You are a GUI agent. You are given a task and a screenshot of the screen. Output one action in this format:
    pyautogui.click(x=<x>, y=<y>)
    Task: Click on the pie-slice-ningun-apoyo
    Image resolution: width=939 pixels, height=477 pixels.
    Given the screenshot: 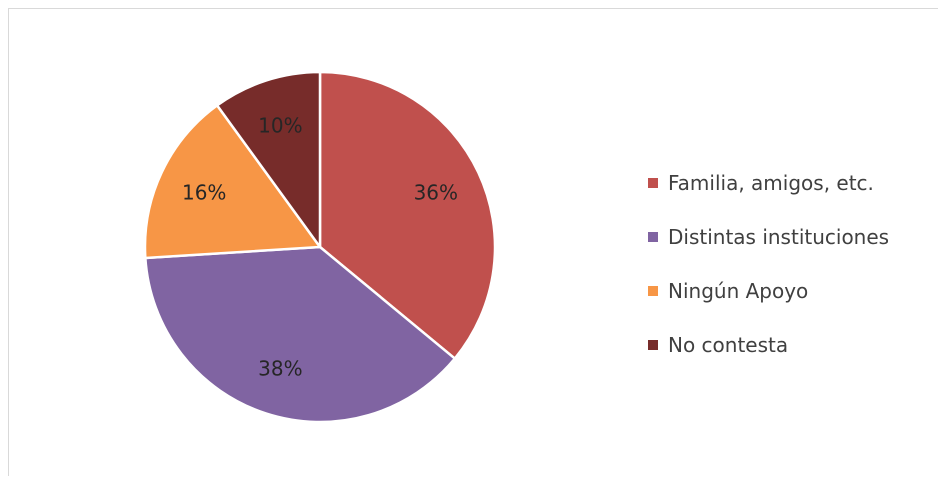 What is the action you would take?
    pyautogui.click(x=232, y=182)
    